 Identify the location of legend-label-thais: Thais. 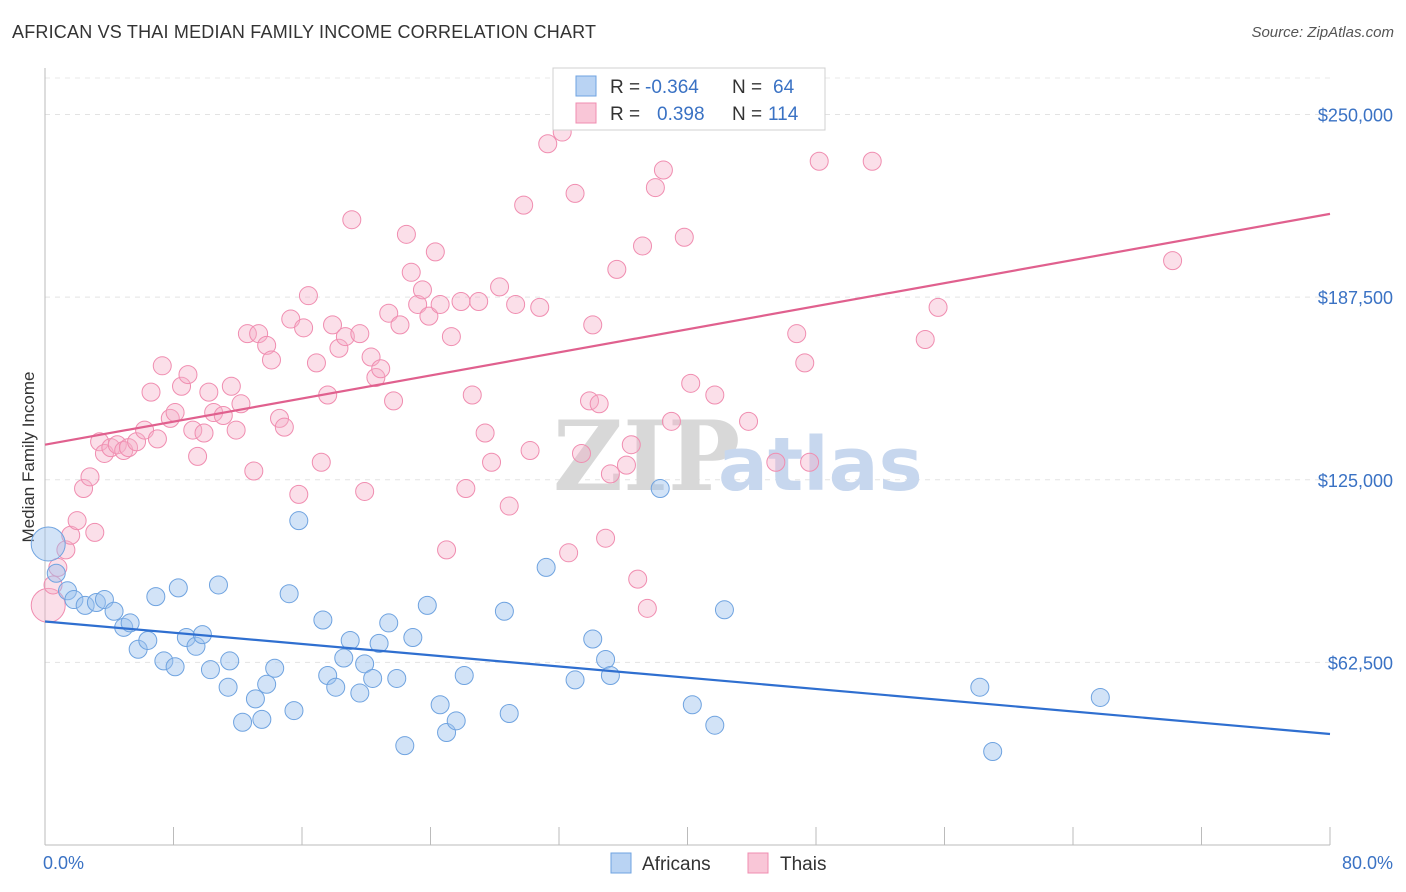
(803, 864).